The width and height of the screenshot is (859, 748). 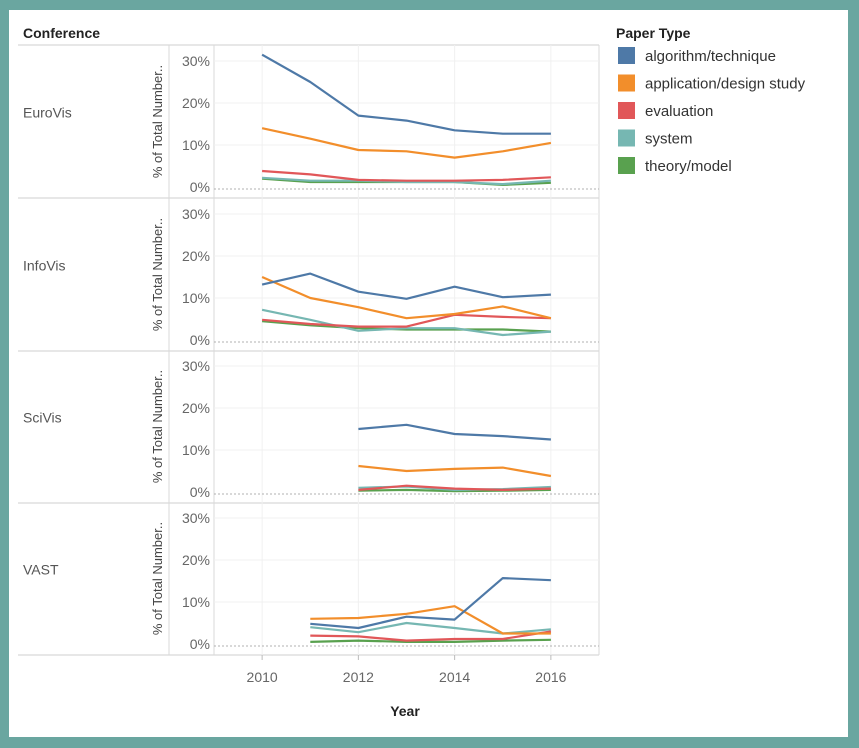 I want to click on legend-title: Paper Type, so click(x=653, y=33).